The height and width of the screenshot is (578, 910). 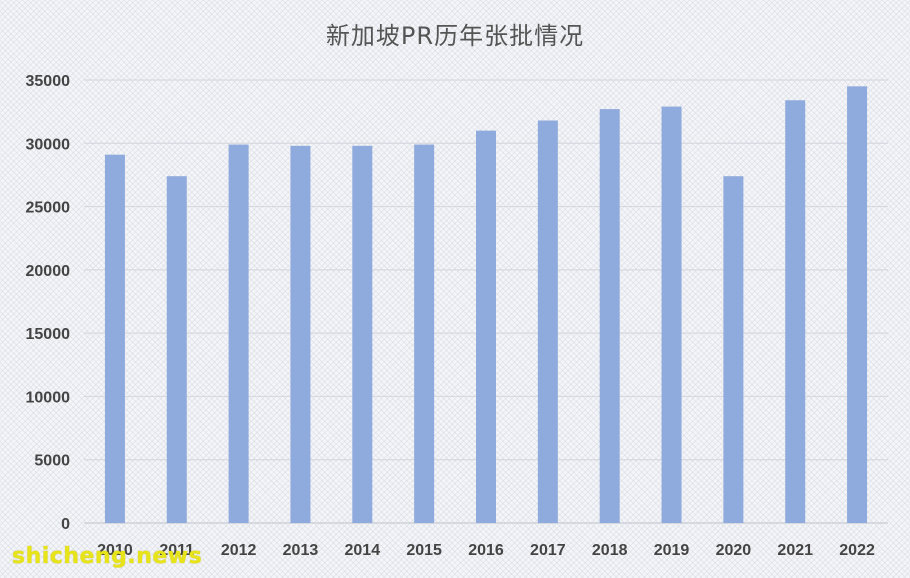 I want to click on y-tick-label: 5000, so click(x=52, y=461).